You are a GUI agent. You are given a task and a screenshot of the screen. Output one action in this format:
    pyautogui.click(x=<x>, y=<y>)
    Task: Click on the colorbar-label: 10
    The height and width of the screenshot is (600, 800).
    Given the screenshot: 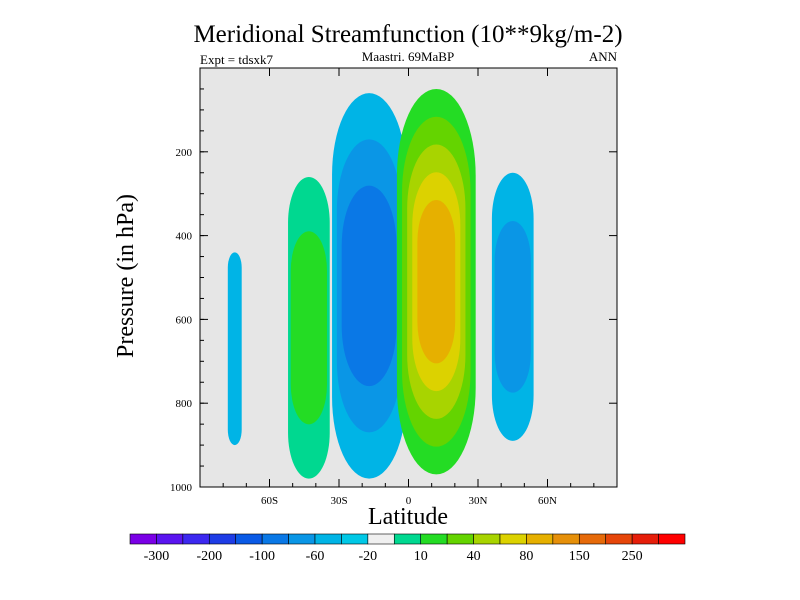 What is the action you would take?
    pyautogui.click(x=421, y=556)
    